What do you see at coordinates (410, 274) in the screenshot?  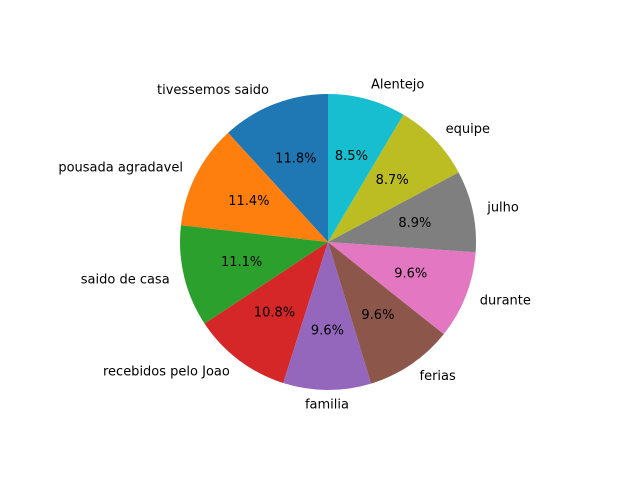 I see `pct-label-6: 9.6%` at bounding box center [410, 274].